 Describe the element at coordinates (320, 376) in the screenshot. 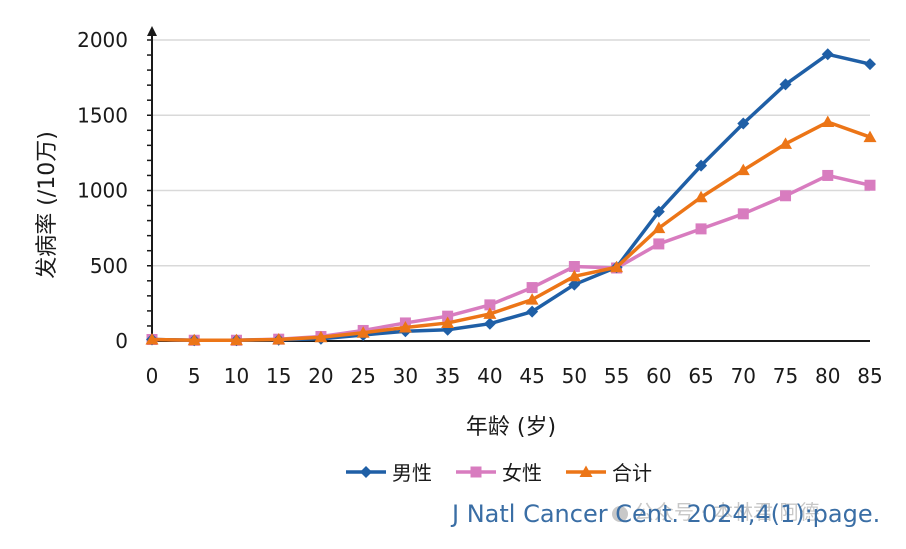

I see `x-tick-label: 20` at that location.